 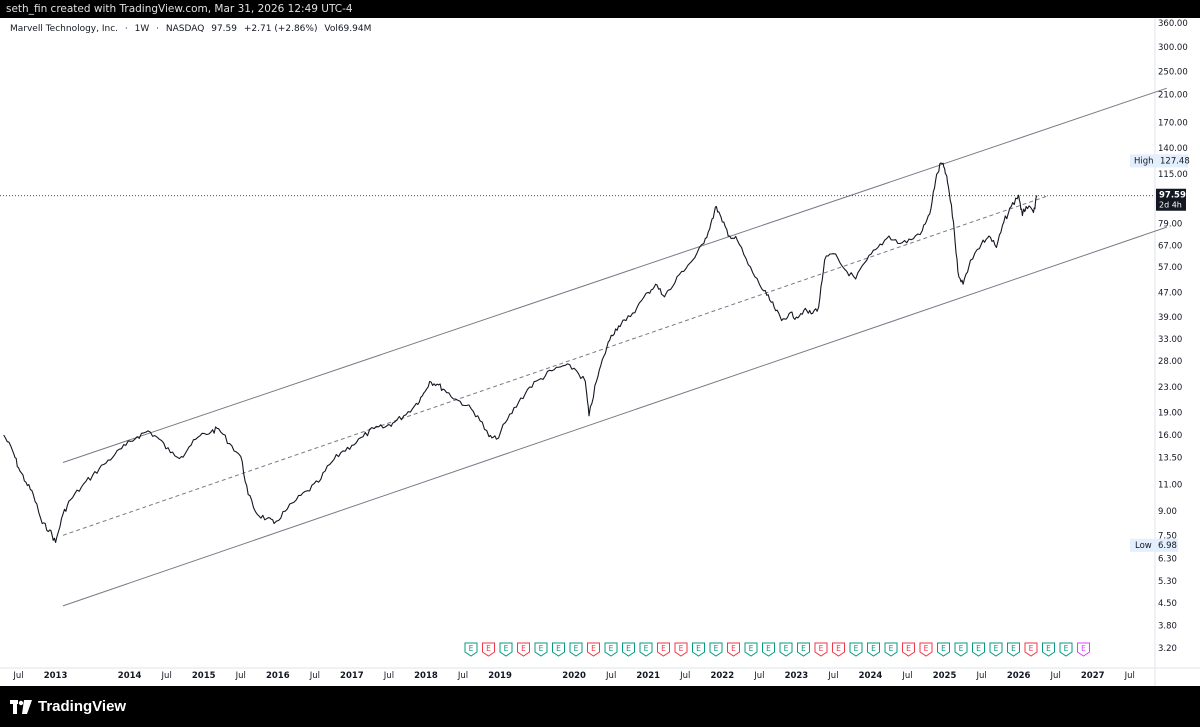 I want to click on y-tick-label: 39.00, so click(x=1170, y=318).